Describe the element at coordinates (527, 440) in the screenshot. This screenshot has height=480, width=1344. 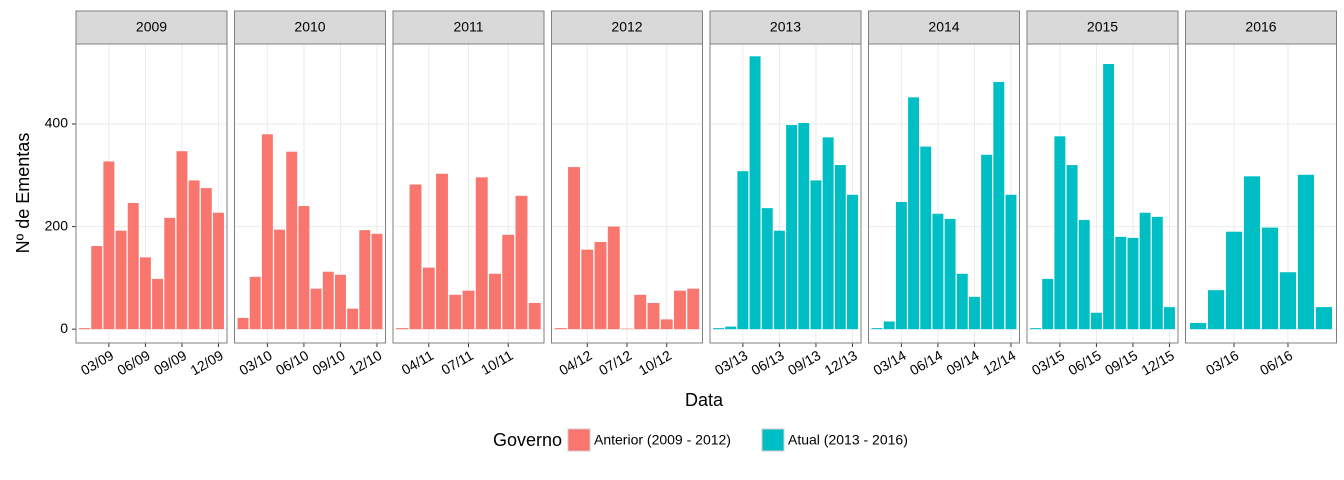
I see `legend-title: Governo` at that location.